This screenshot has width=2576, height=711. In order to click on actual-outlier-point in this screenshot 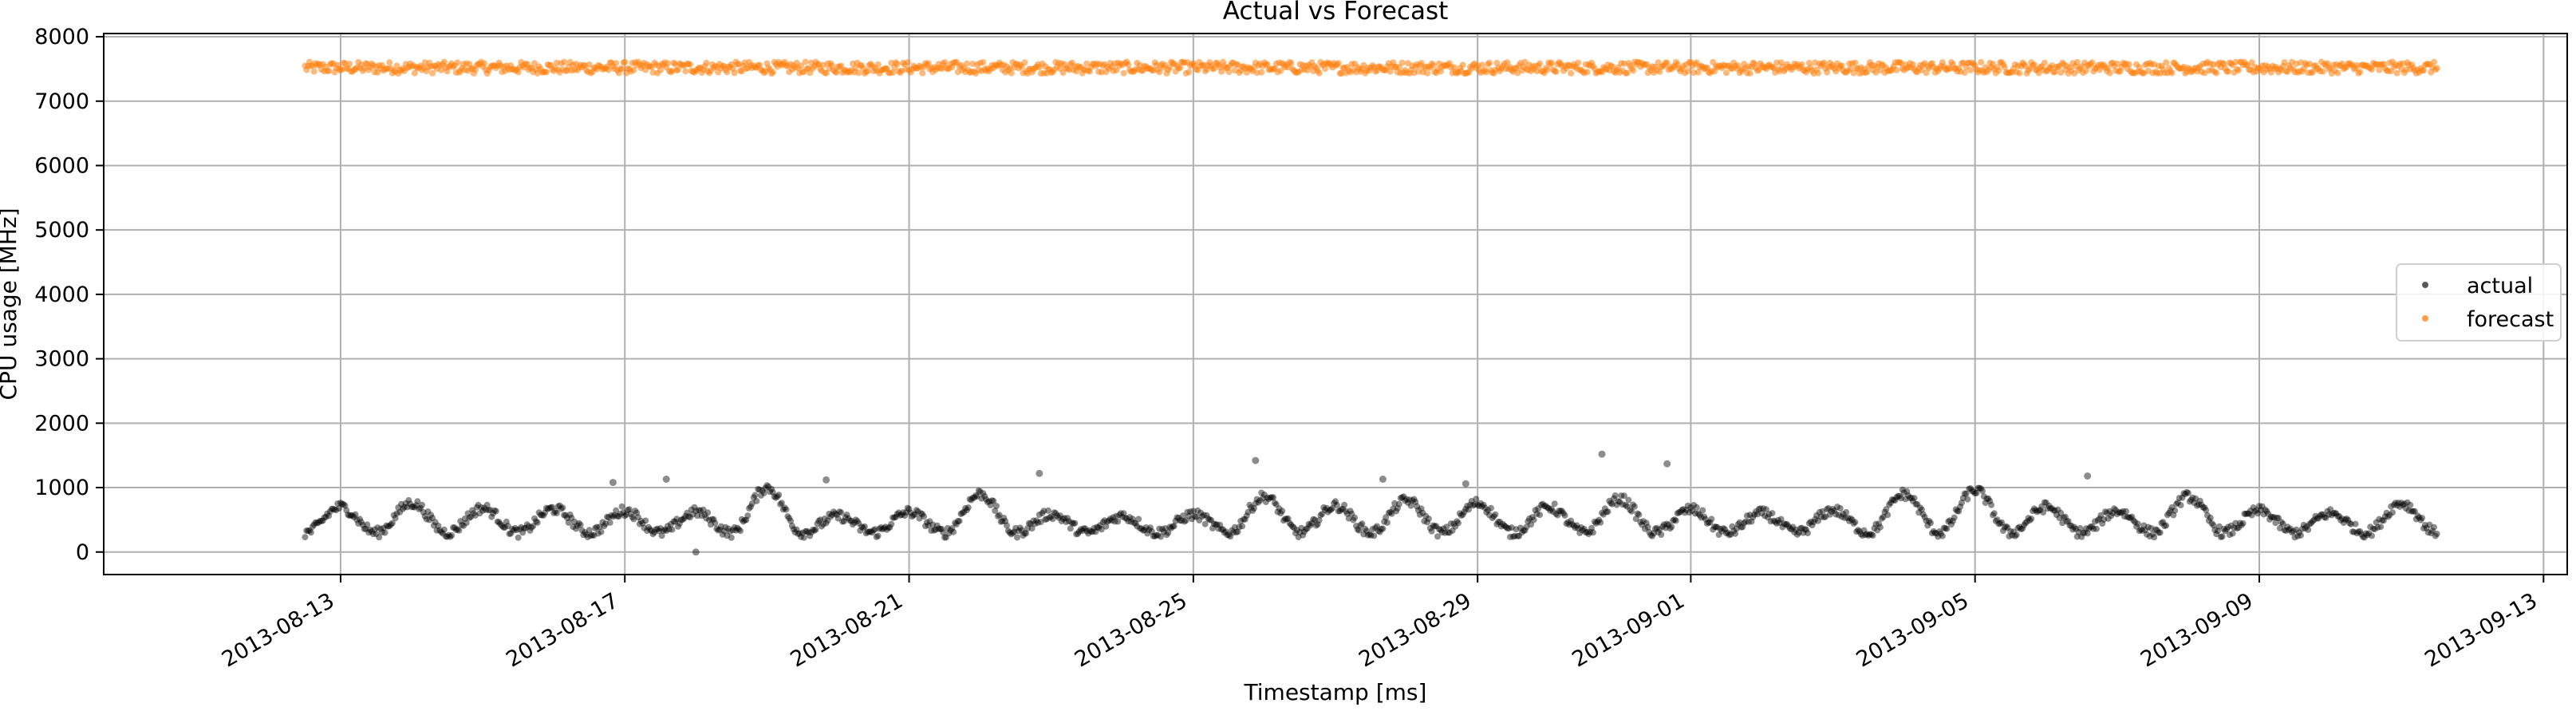, I will do `click(1040, 473)`.